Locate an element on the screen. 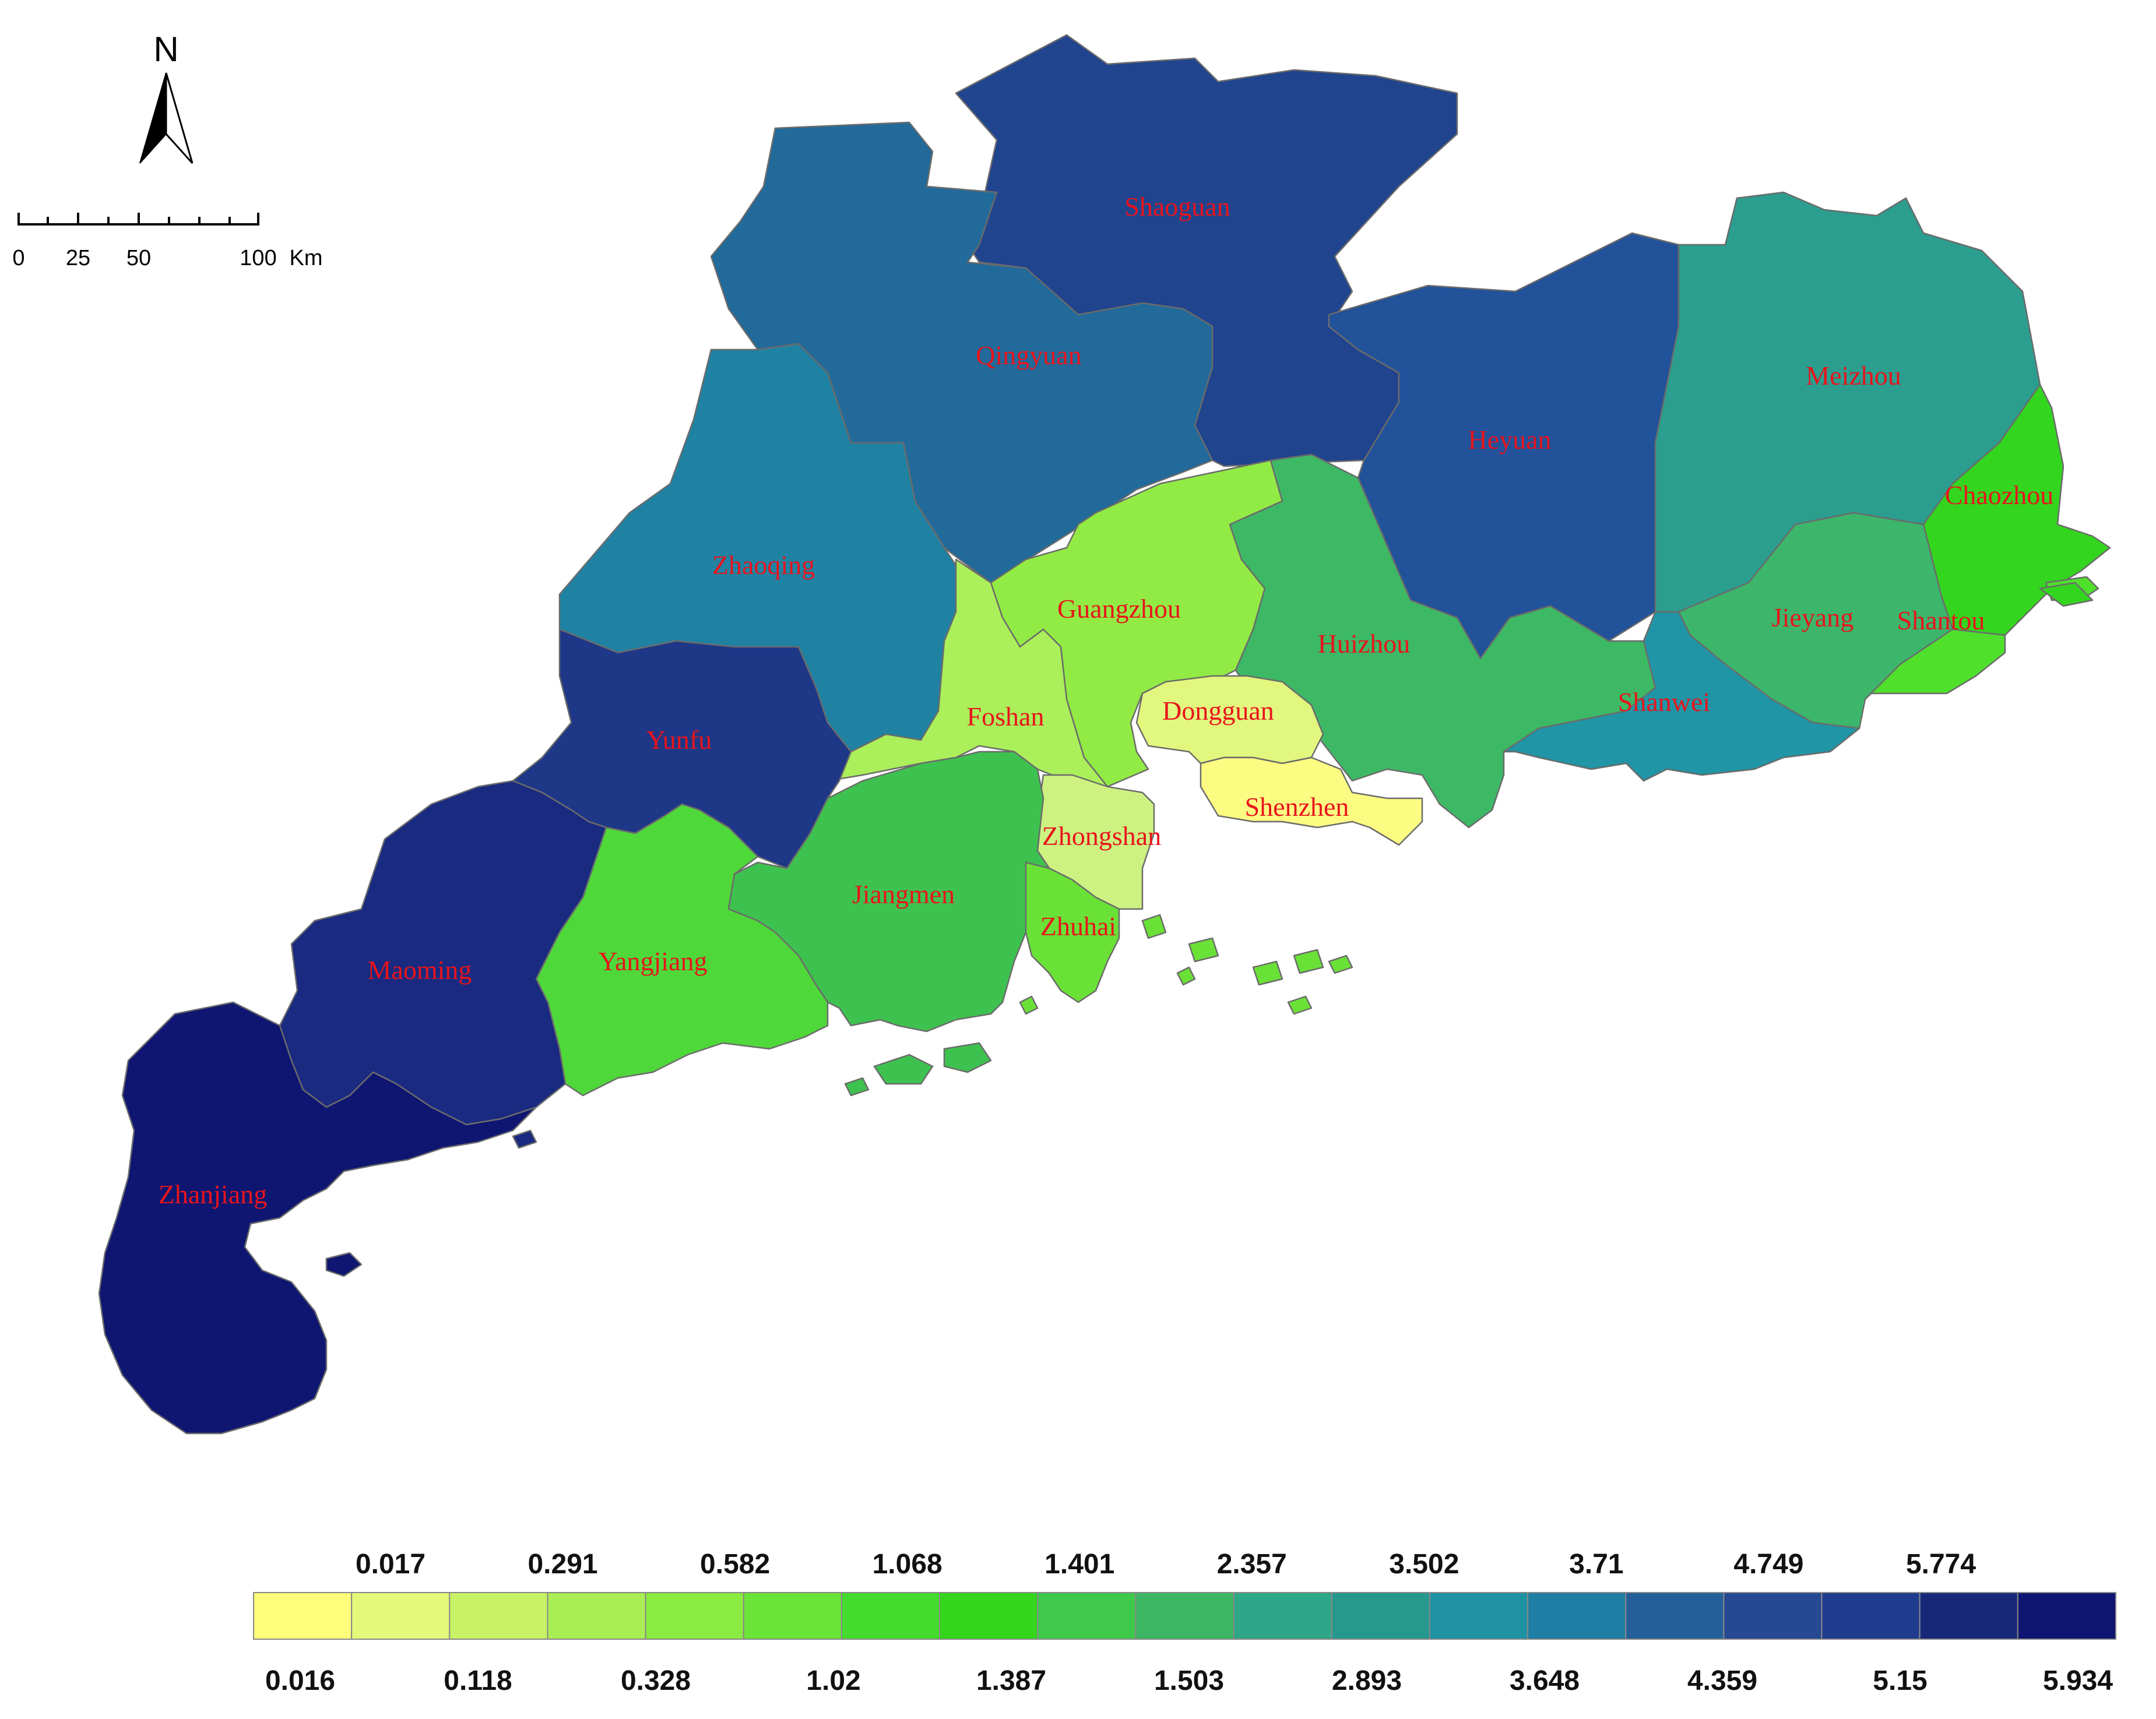 The image size is (2156, 1719). legend-label: 0.017 is located at coordinates (390, 1564).